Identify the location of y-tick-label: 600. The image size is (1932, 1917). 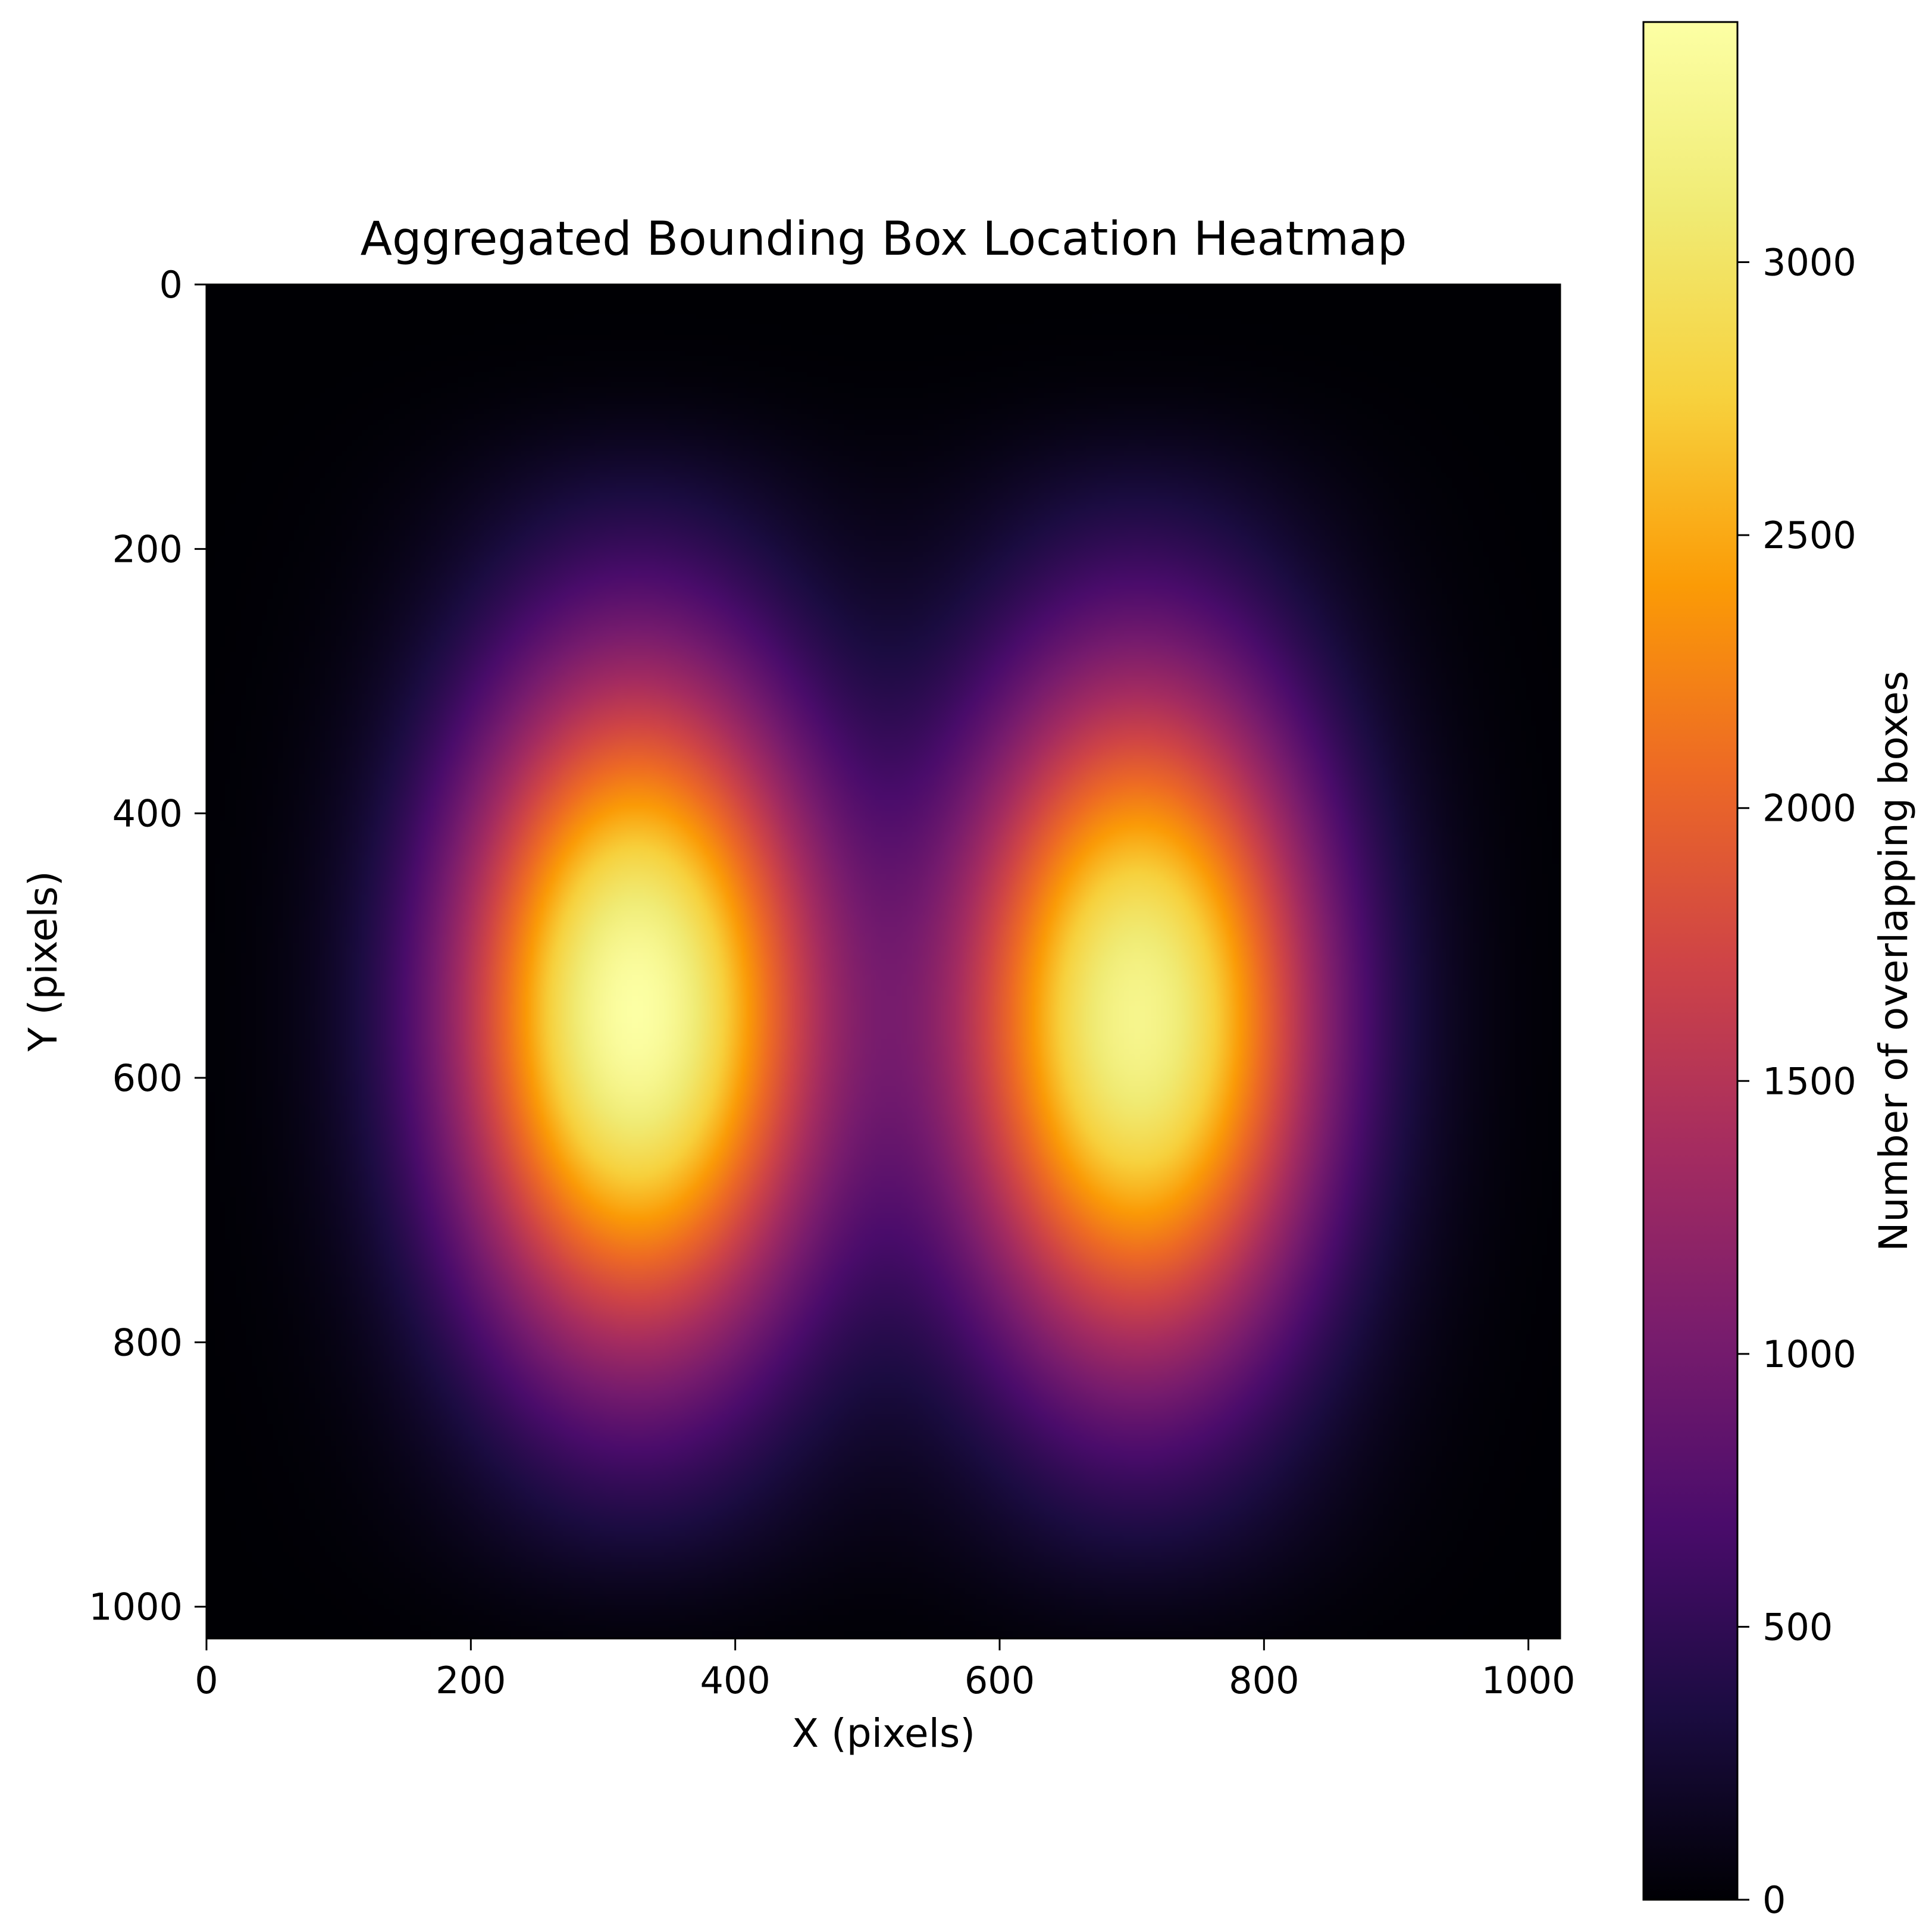
(147, 1078).